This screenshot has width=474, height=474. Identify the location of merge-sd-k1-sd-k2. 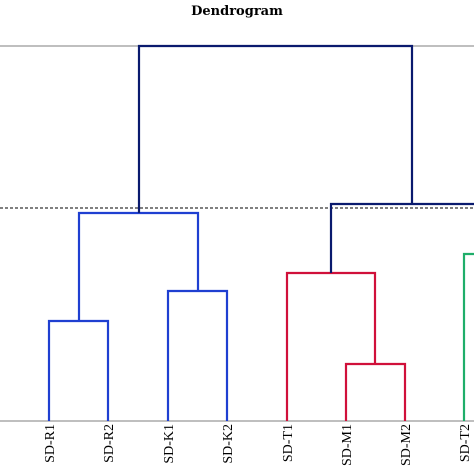
(197, 355).